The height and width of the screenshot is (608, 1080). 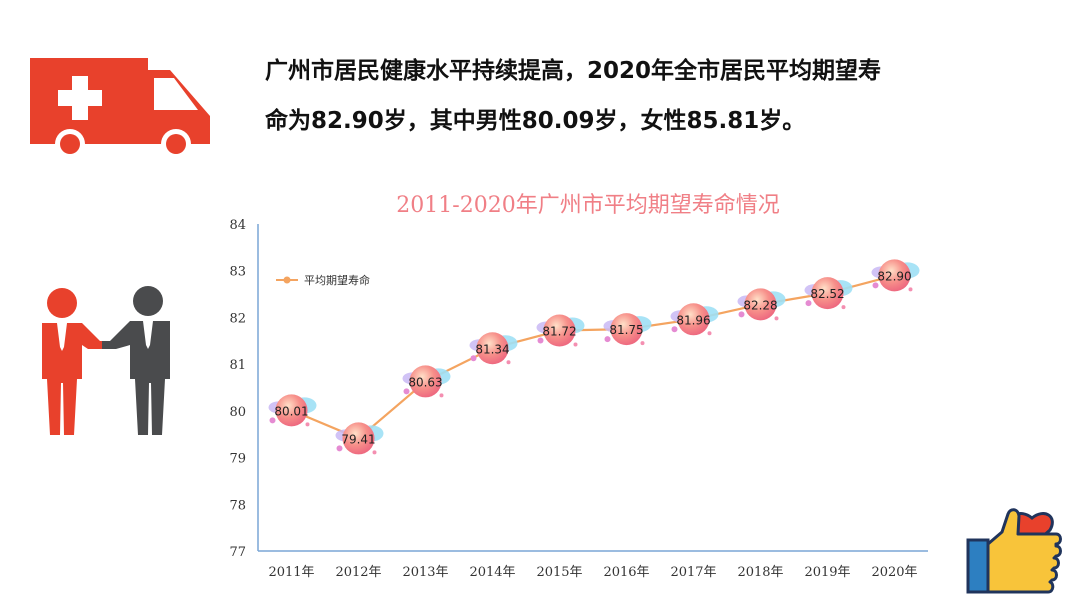 I want to click on data-label: 79.41, so click(x=358, y=439).